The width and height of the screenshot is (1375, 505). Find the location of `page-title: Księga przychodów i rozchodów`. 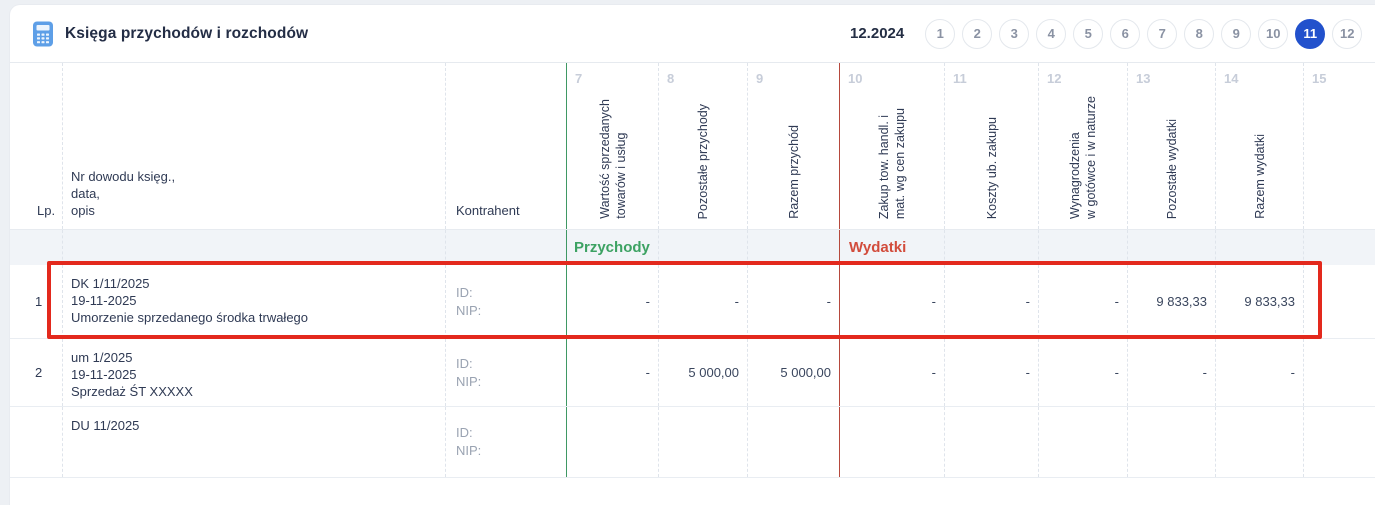

page-title: Księga przychodów i rozchodów is located at coordinates (187, 33).